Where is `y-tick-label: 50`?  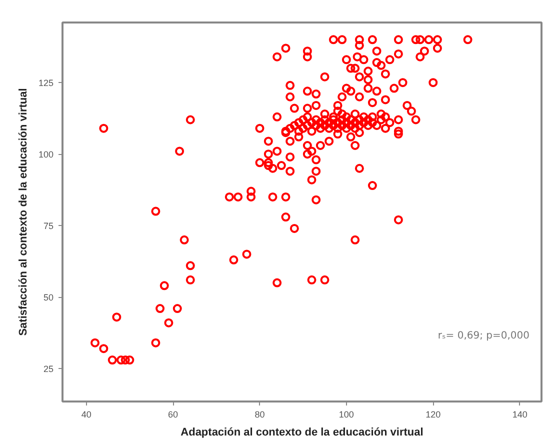
y-tick-label: 50 is located at coordinates (48, 297).